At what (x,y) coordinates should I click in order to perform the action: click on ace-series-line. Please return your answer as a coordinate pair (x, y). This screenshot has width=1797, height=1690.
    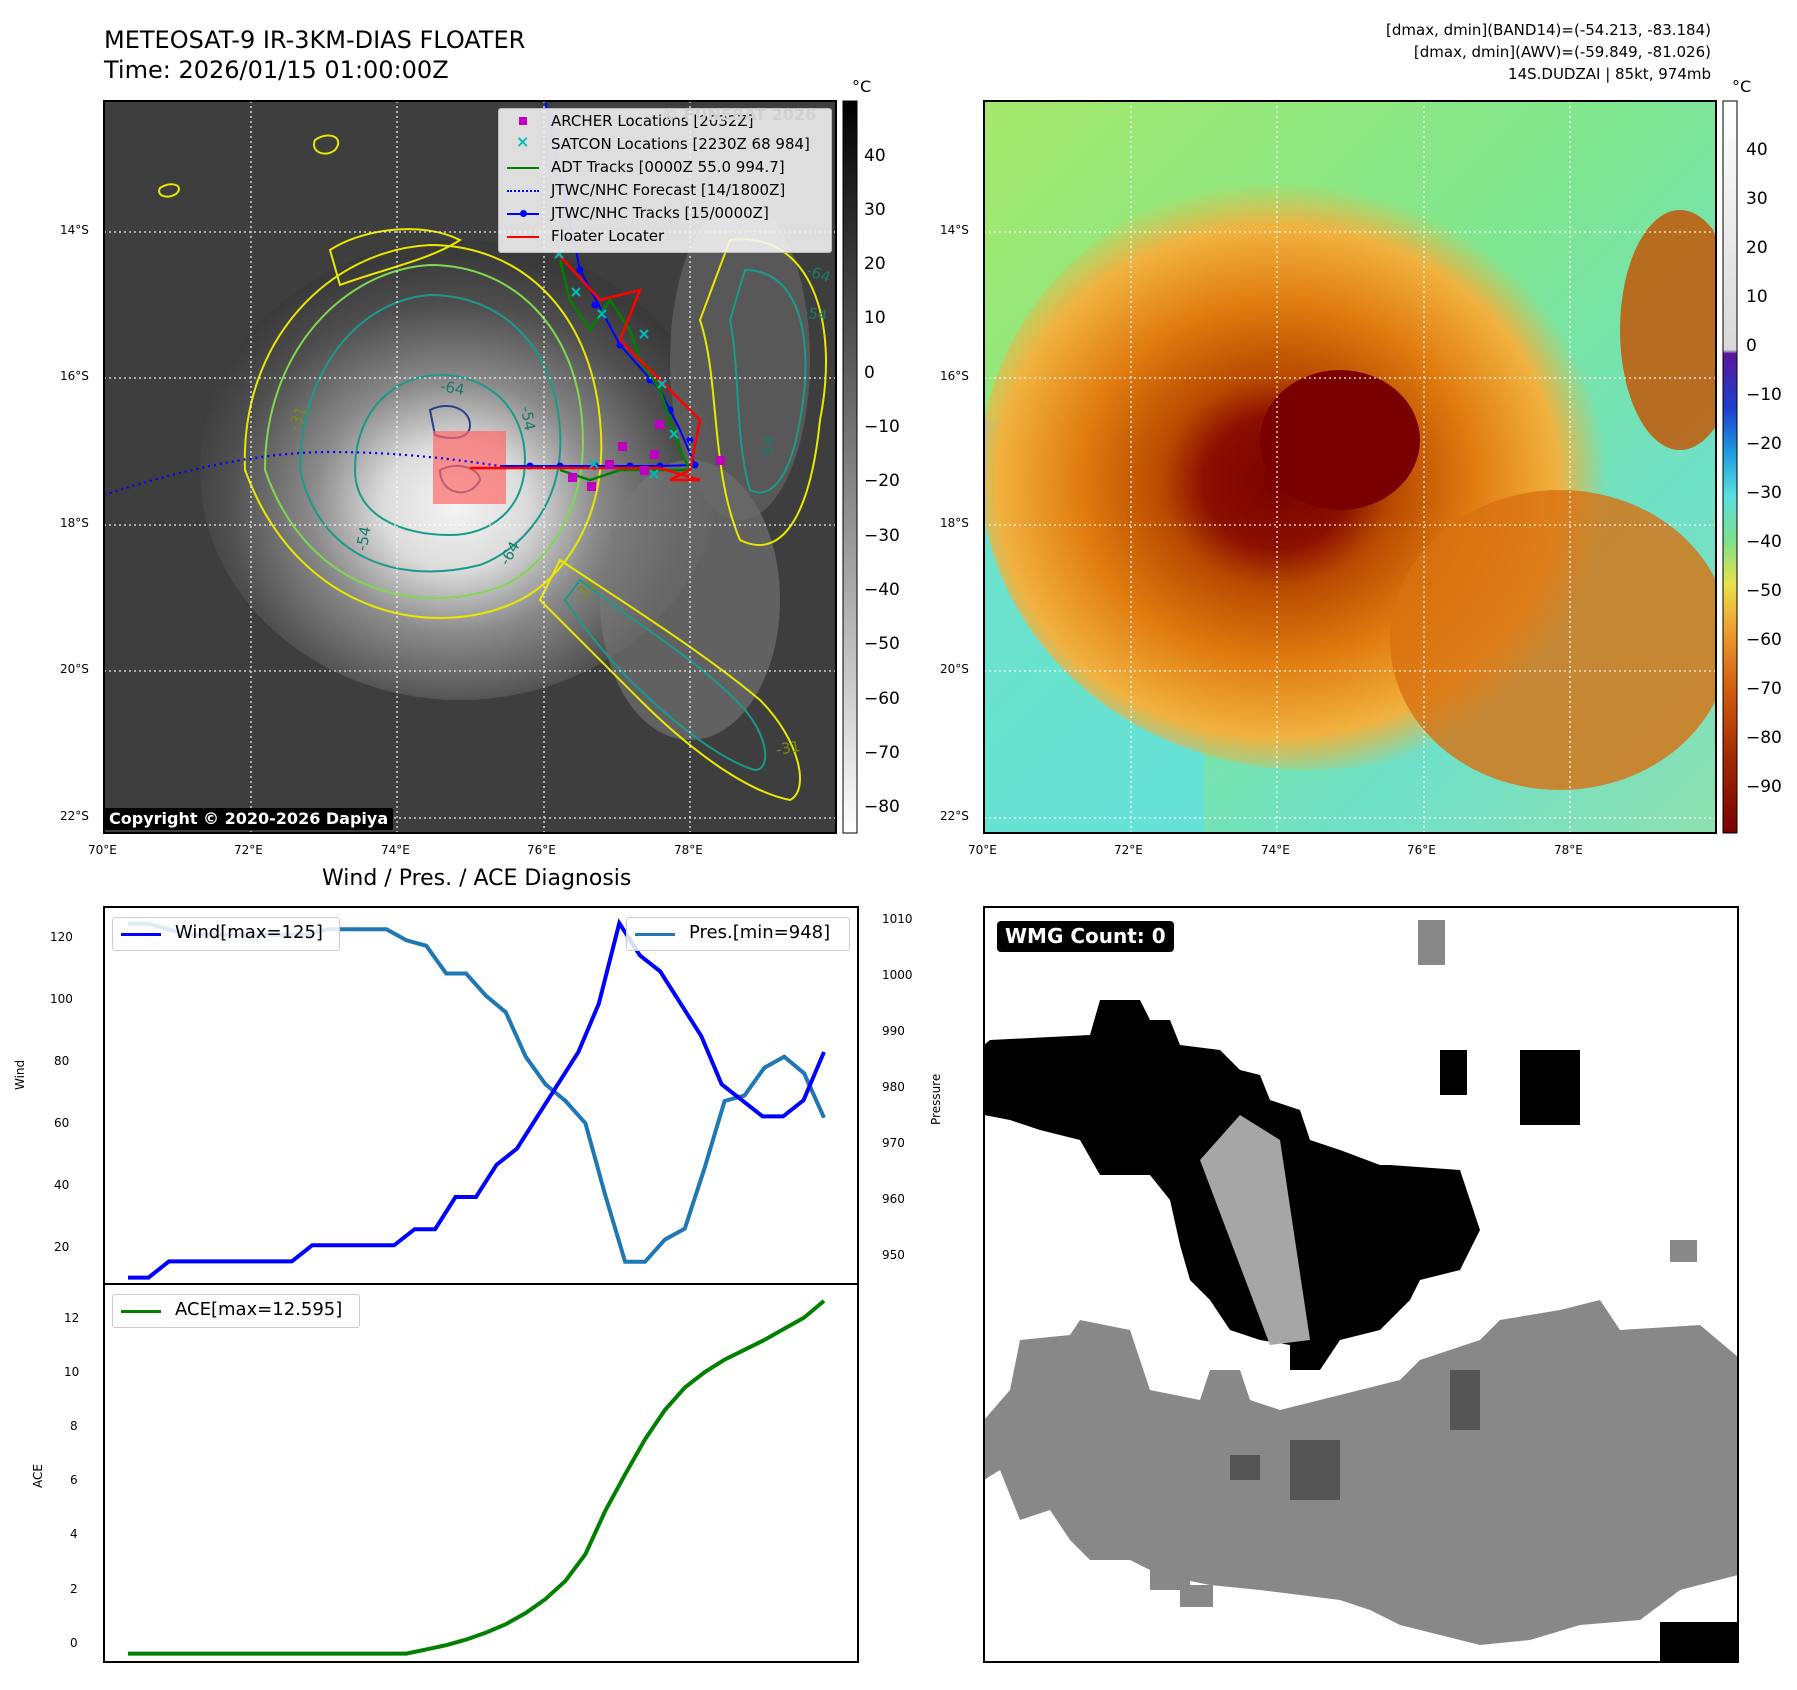
    Looking at the image, I should click on (477, 1477).